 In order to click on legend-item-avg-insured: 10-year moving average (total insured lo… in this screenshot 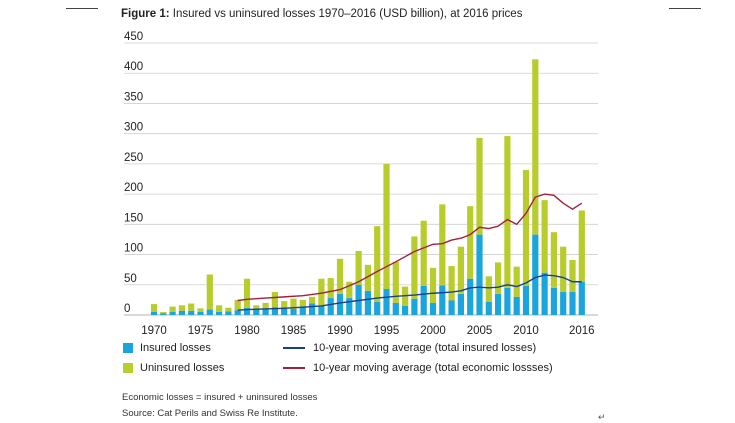, I will do `click(409, 348)`.